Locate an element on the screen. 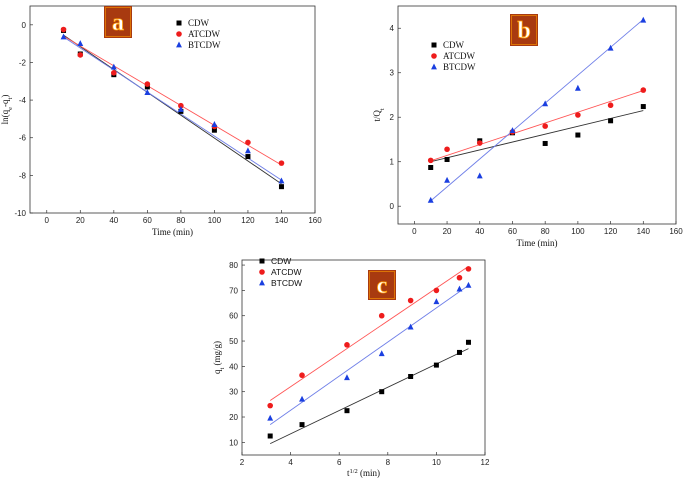 The image size is (685, 479). x-tick-label: 0 is located at coordinates (47, 220).